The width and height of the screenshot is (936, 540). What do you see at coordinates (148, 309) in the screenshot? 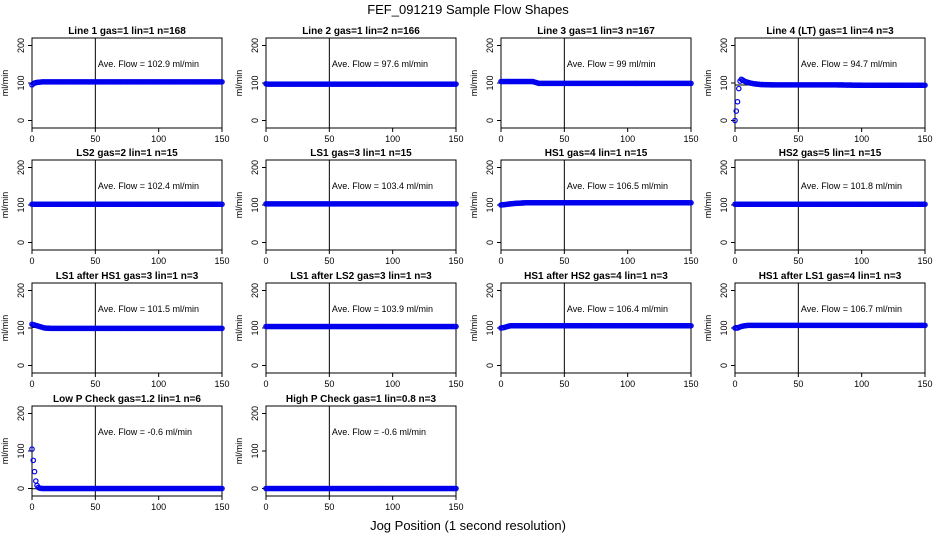
I see `average-flow-annotation: Ave. Flow = 101.5 ml/min` at bounding box center [148, 309].